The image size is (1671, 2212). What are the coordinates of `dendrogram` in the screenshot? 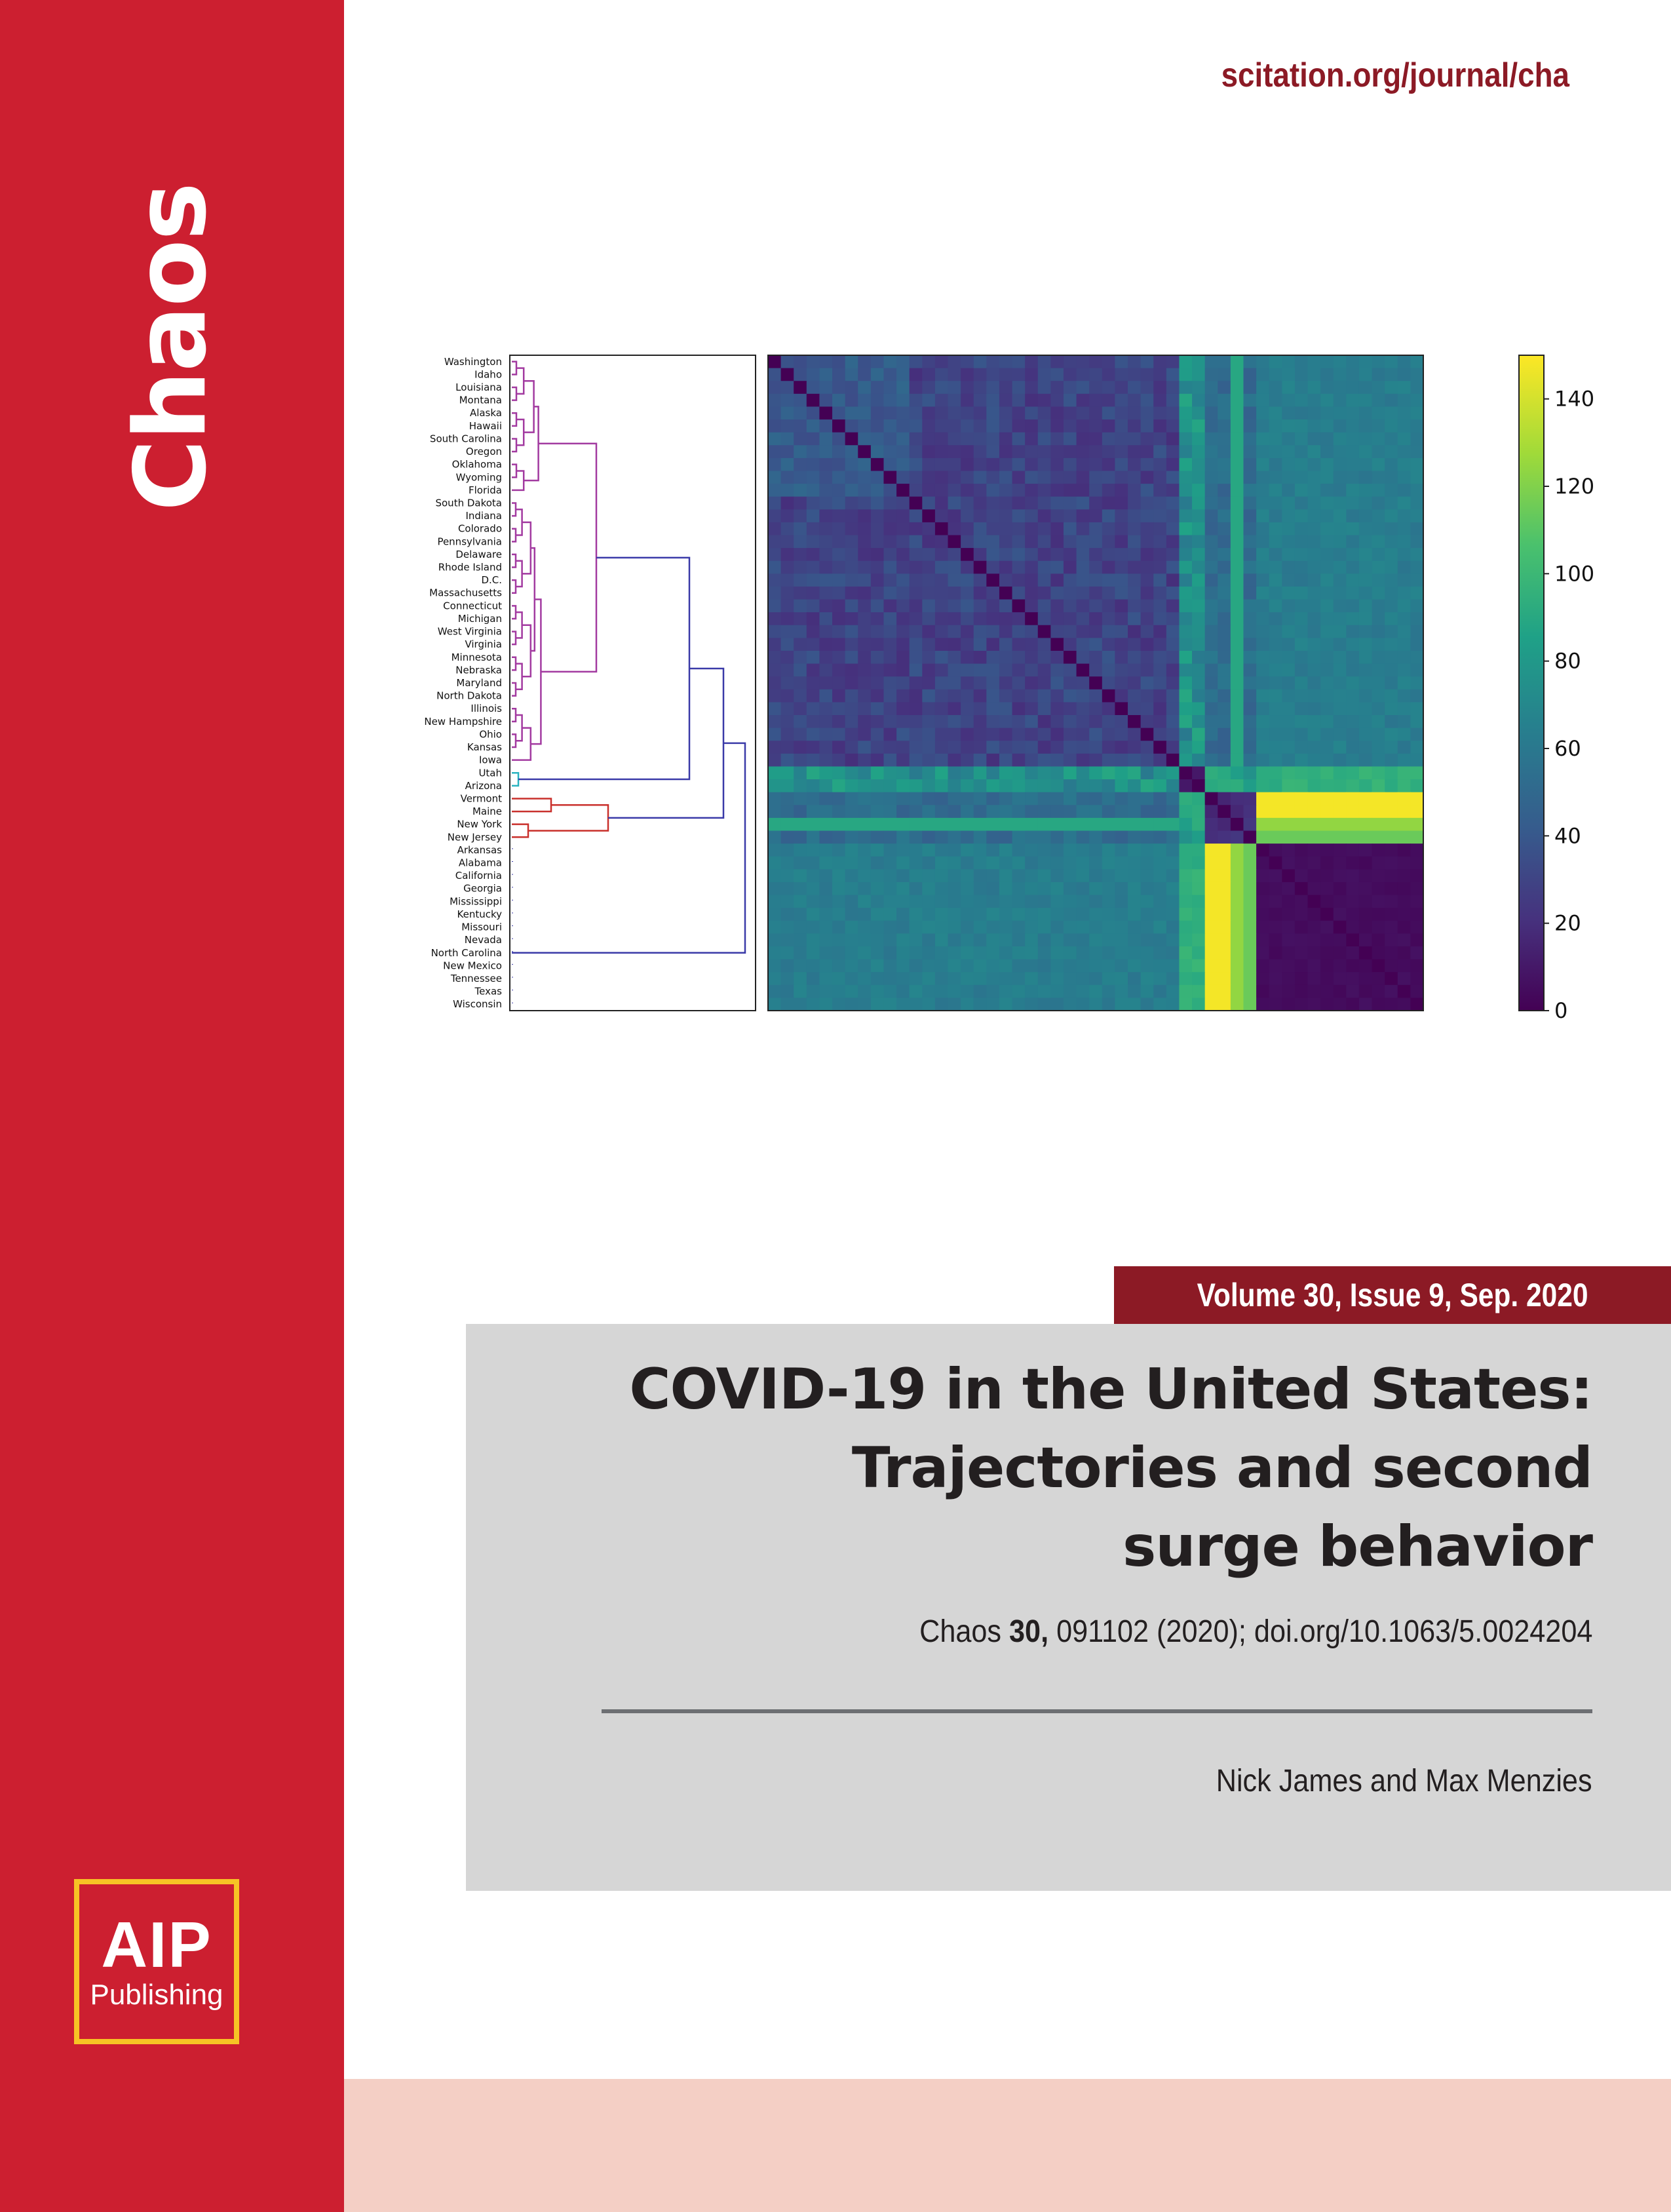 It's located at (629, 681).